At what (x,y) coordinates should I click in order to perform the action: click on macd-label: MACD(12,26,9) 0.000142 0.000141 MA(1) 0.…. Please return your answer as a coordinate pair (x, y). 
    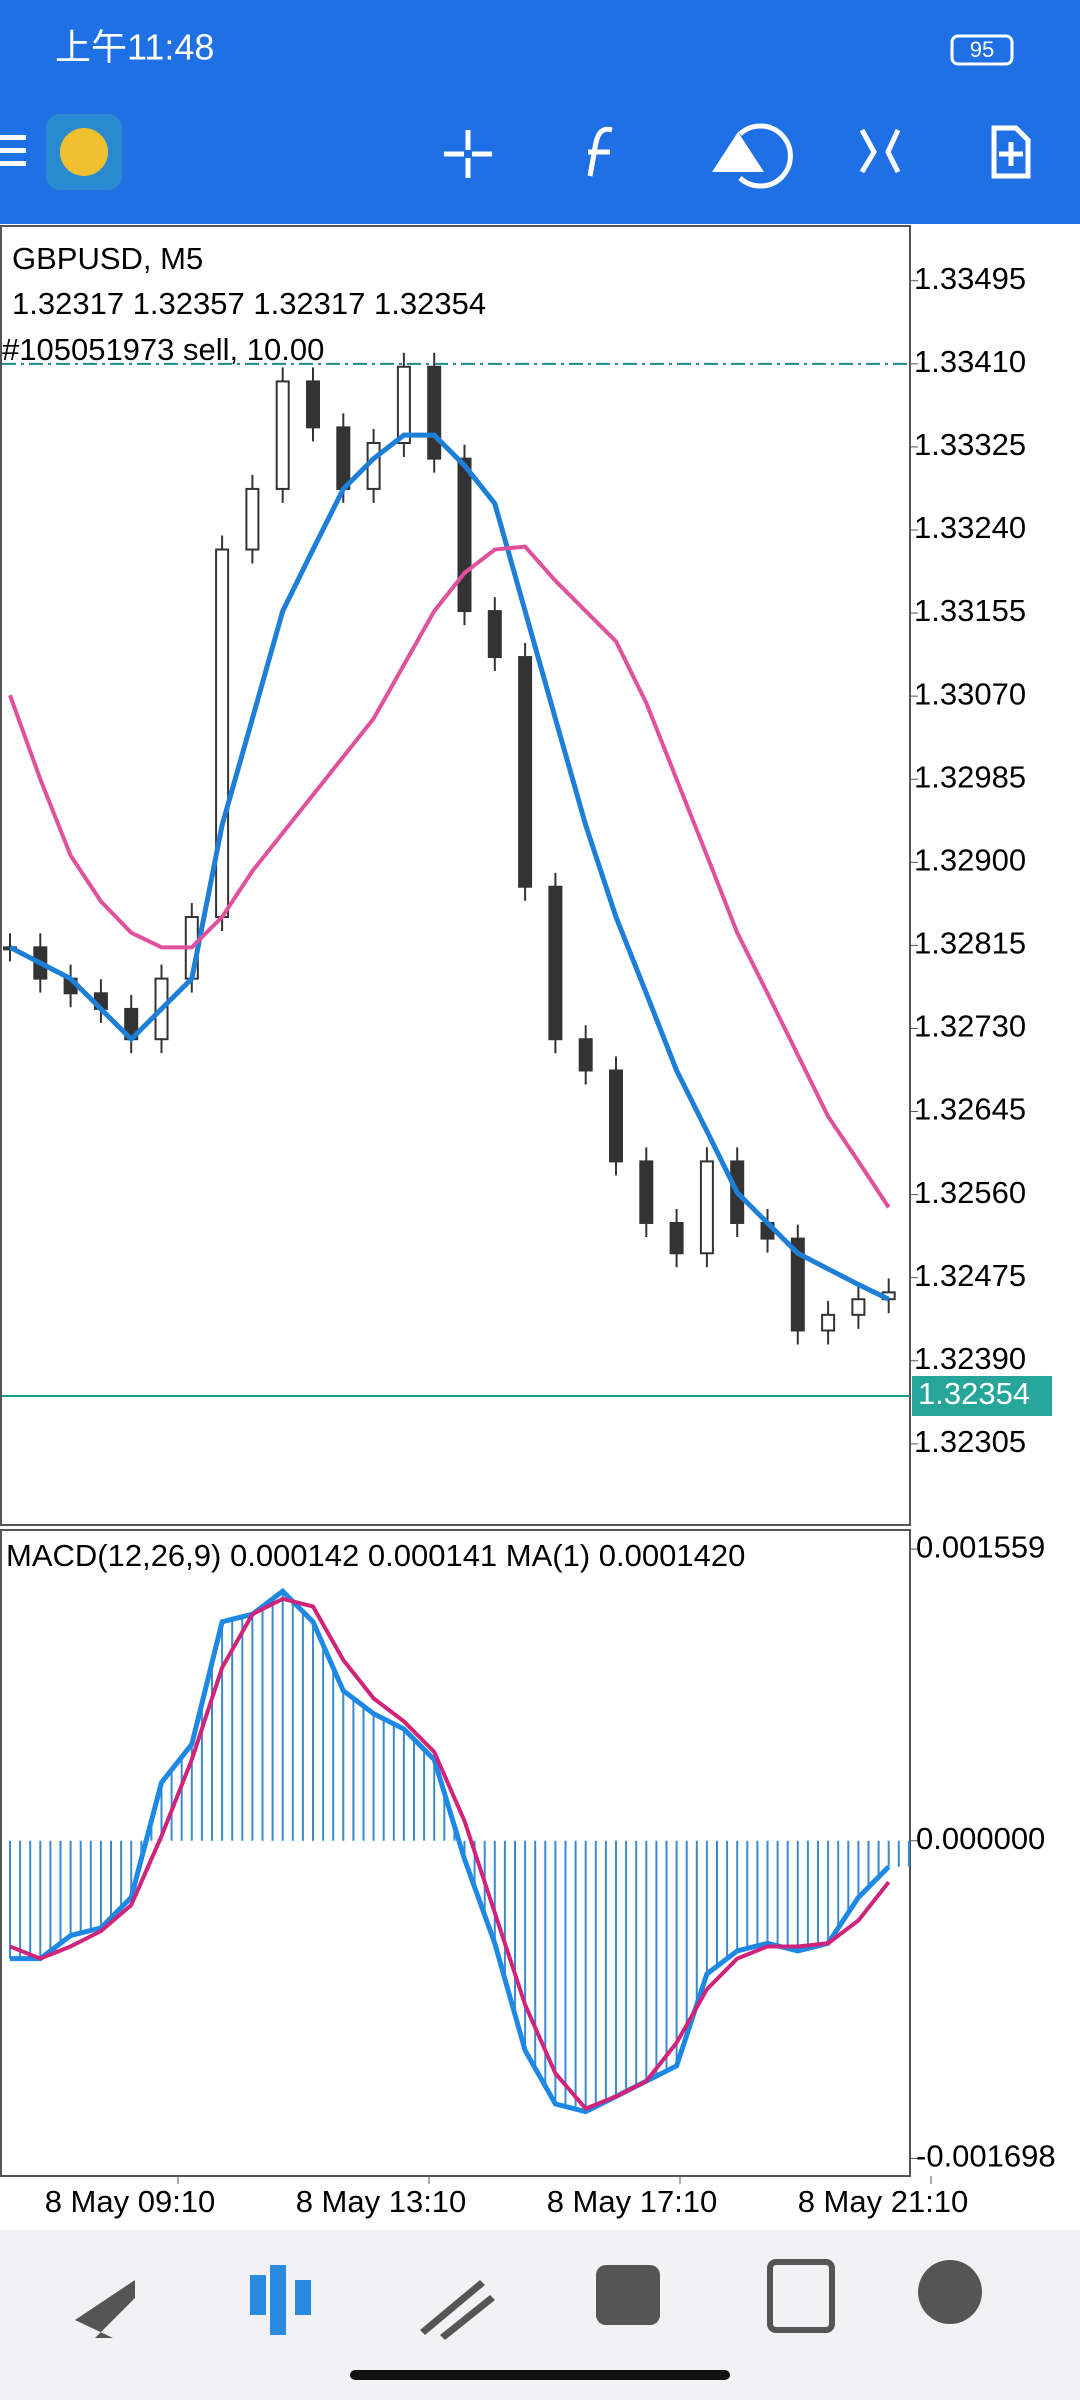
    Looking at the image, I should click on (375, 1555).